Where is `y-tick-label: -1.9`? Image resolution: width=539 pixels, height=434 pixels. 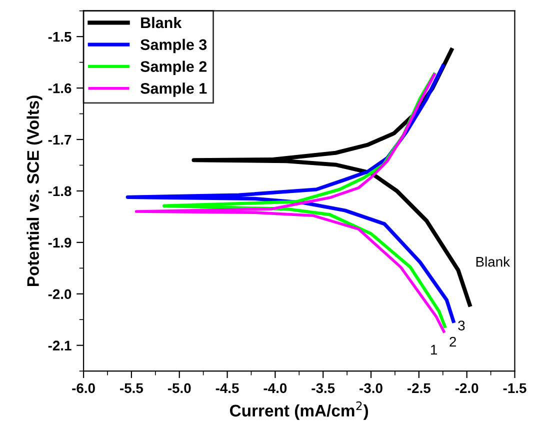
y-tick-label: -1.9 is located at coordinates (60, 243).